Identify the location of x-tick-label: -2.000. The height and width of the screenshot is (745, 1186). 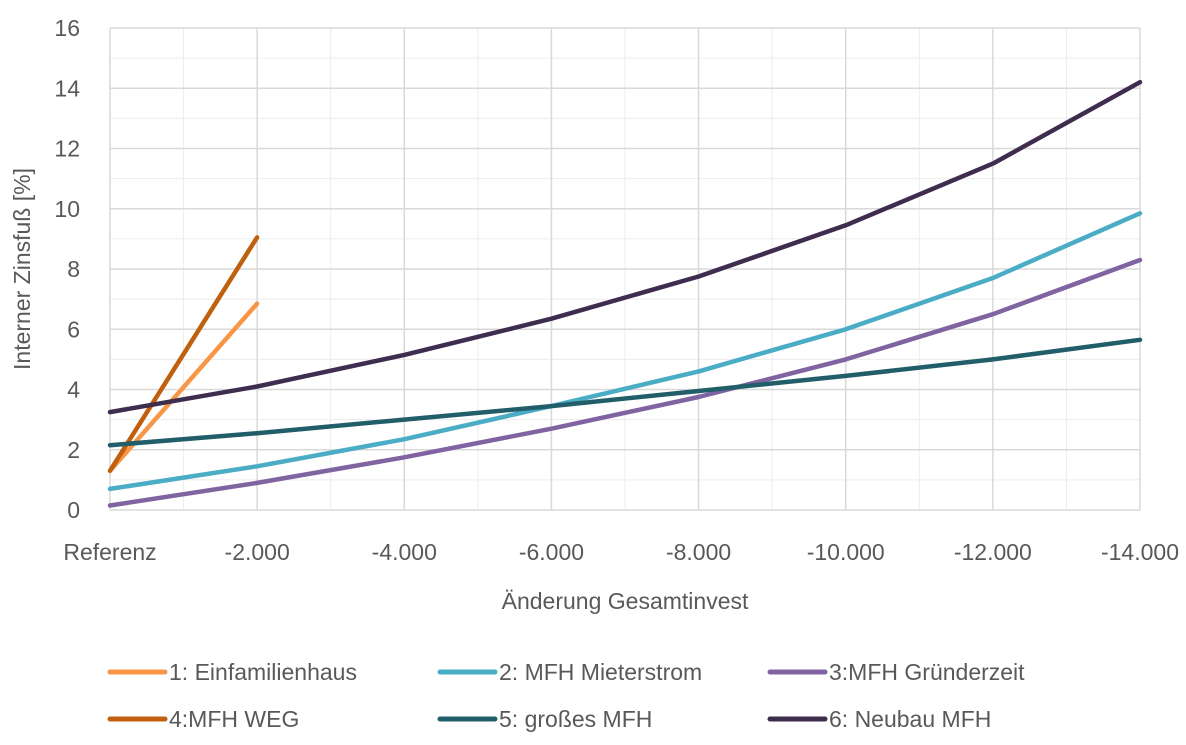
(257, 552).